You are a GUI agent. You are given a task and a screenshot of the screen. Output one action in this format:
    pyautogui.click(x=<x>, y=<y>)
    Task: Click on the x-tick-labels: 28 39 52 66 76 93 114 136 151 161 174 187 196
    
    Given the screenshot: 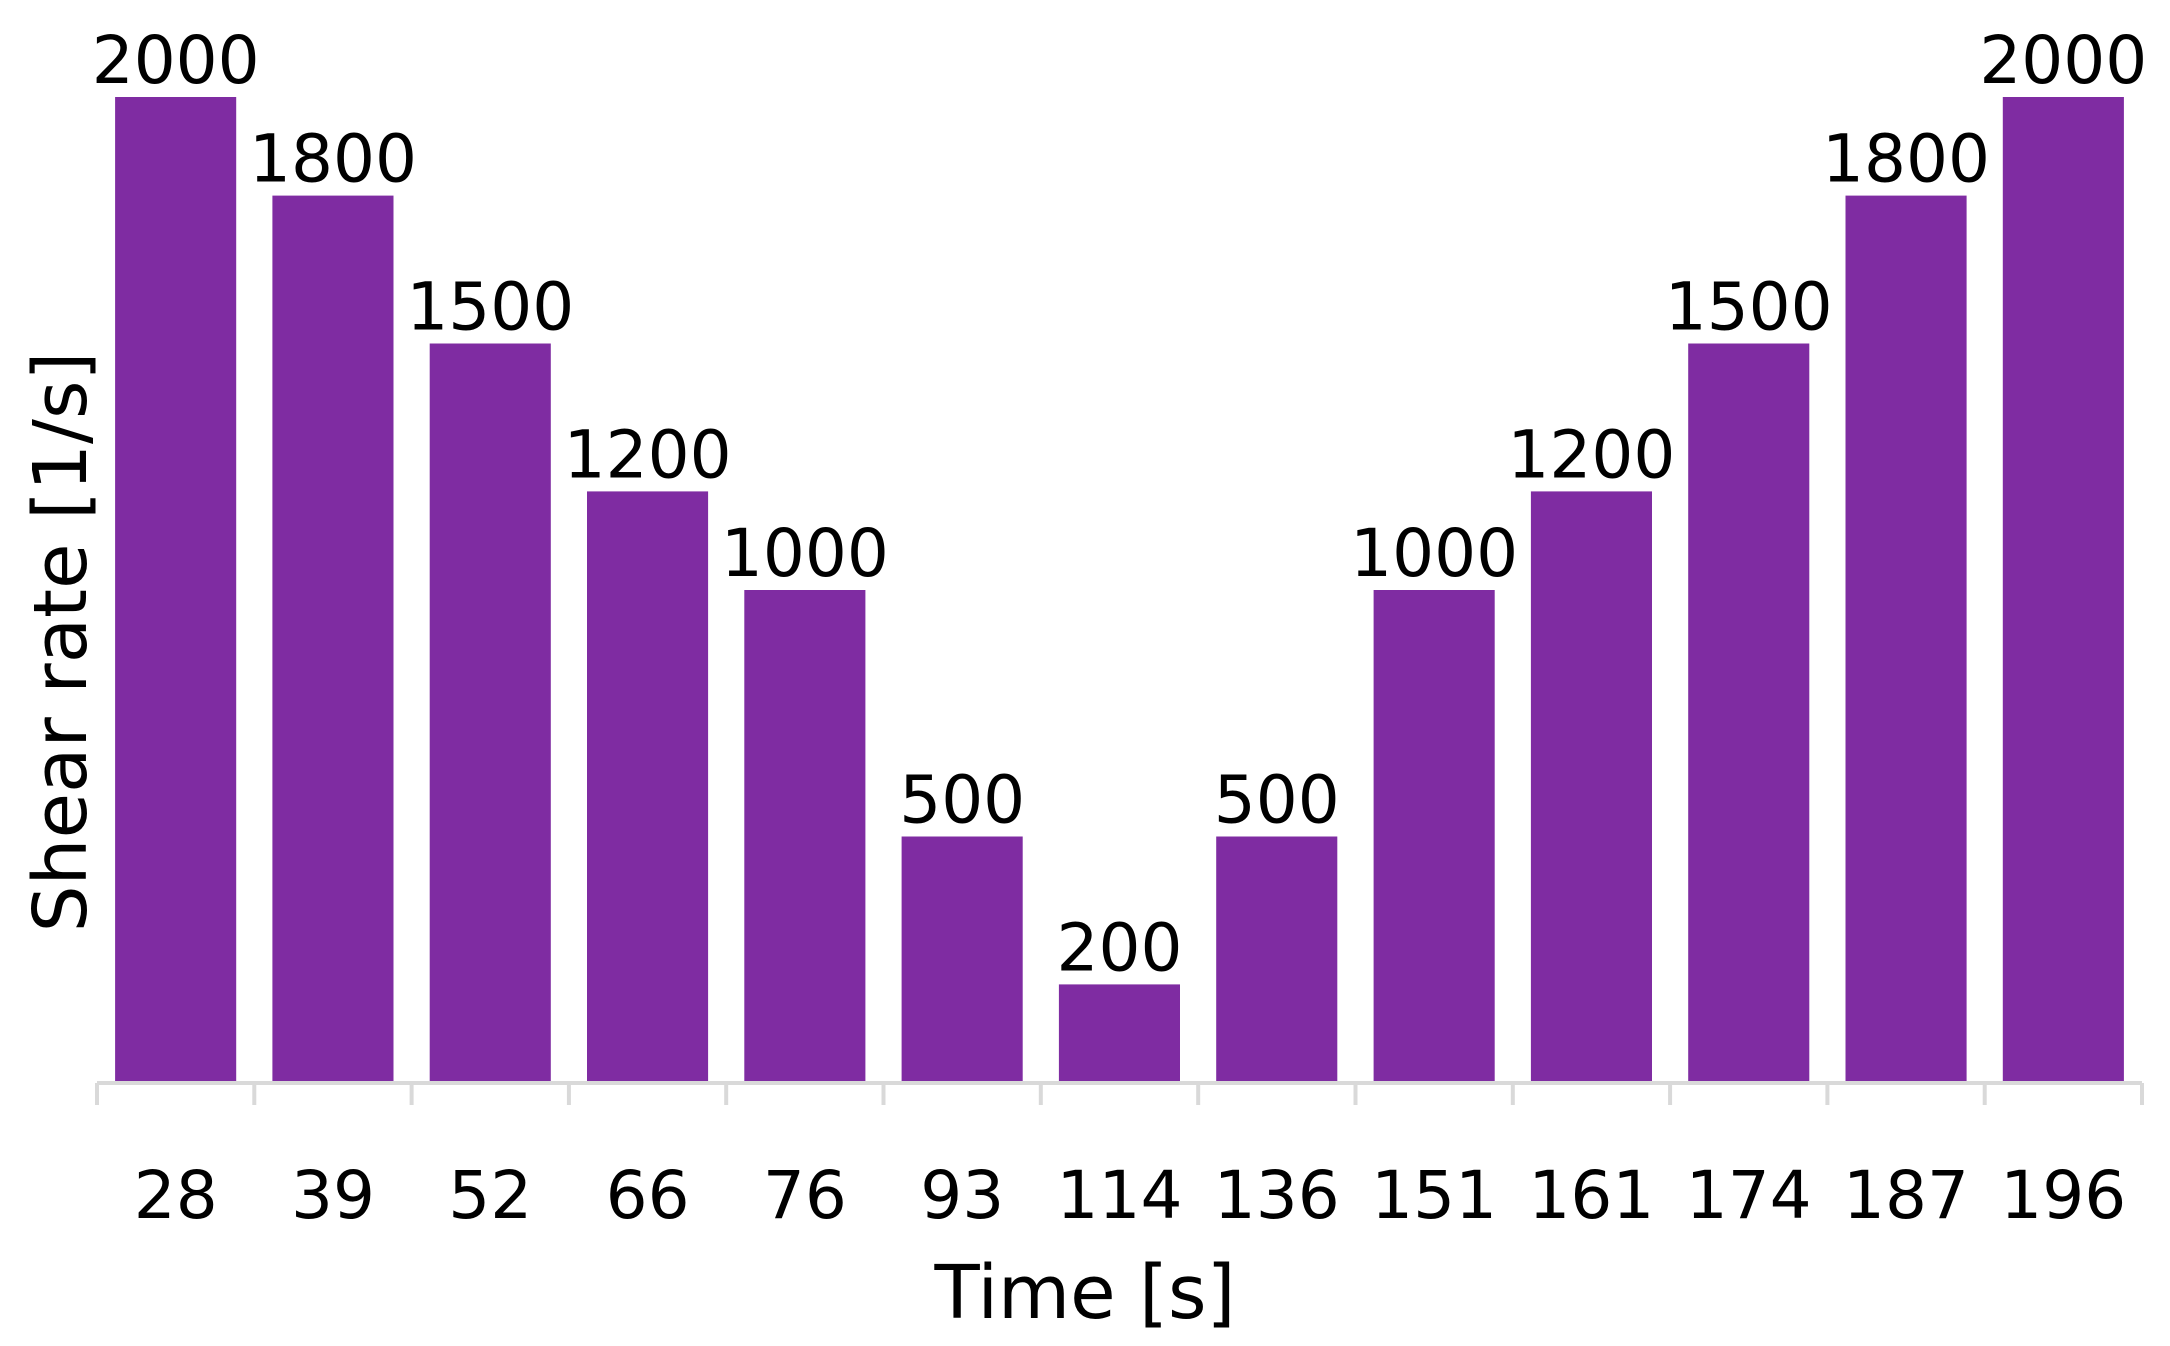 What is the action you would take?
    pyautogui.click(x=1130, y=1195)
    